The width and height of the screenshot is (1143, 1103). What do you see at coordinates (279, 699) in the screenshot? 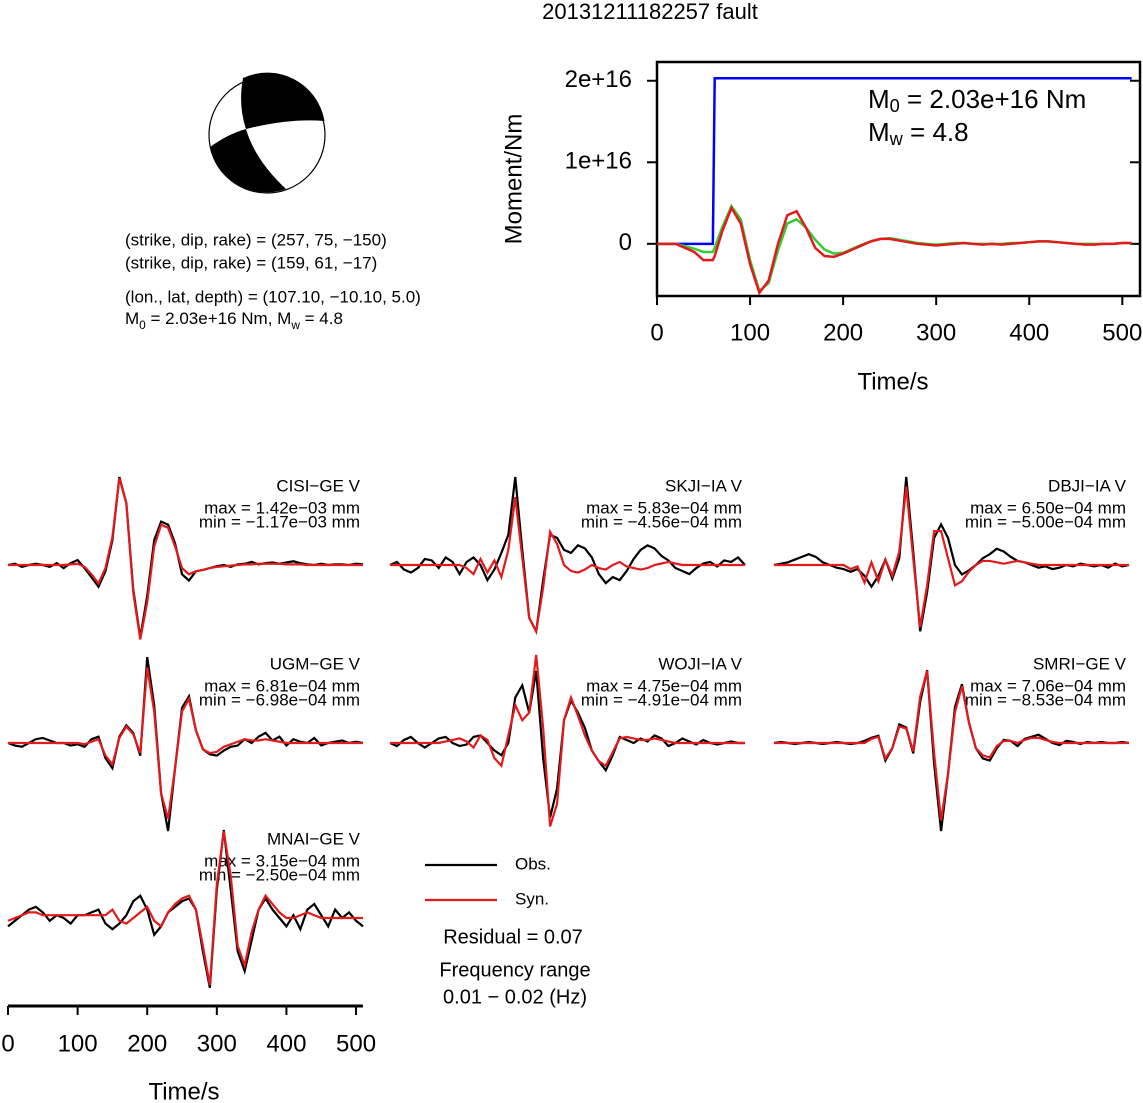
I see `min-label: min = −6.98e−04 mm` at bounding box center [279, 699].